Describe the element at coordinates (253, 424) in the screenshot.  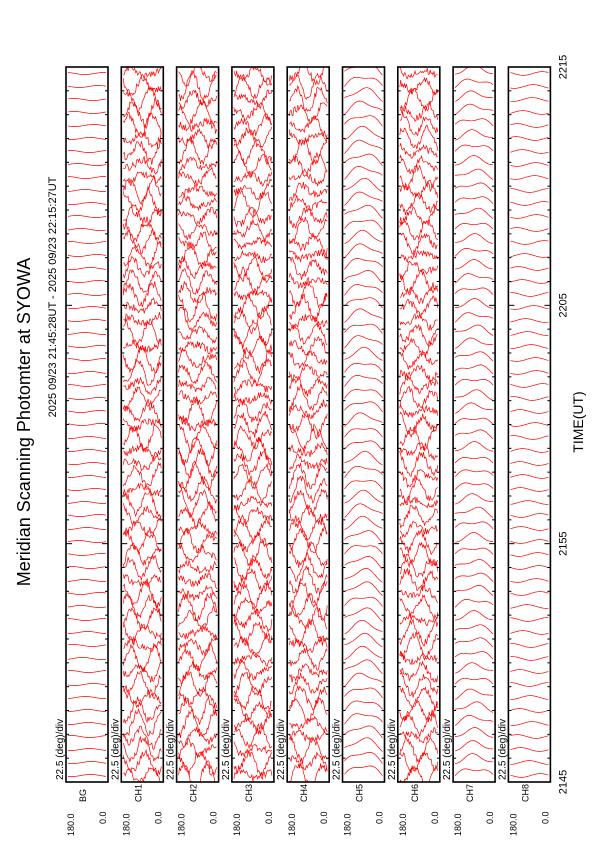
I see `panel-frame` at that location.